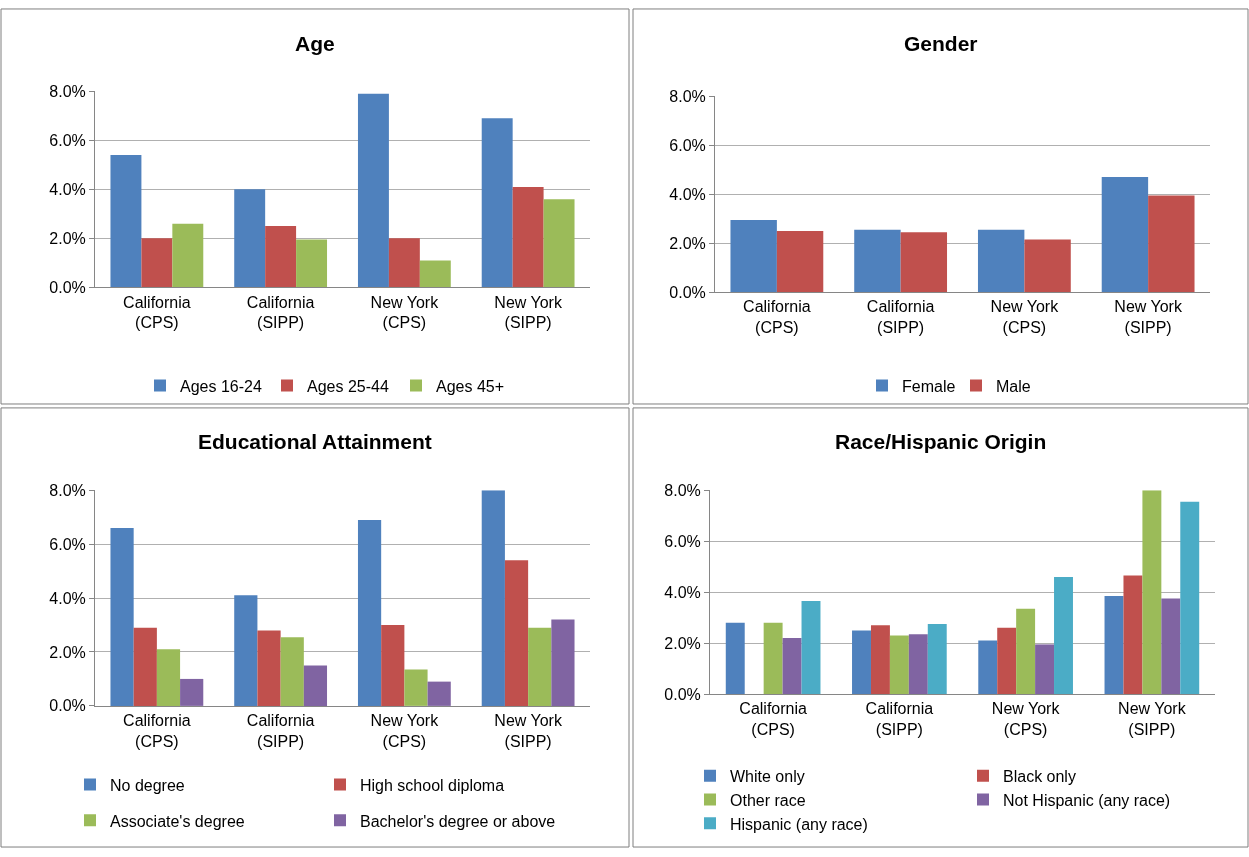 This screenshot has height=857, width=1249. Describe the element at coordinates (767, 776) in the screenshot. I see `legend-label: White only` at that location.